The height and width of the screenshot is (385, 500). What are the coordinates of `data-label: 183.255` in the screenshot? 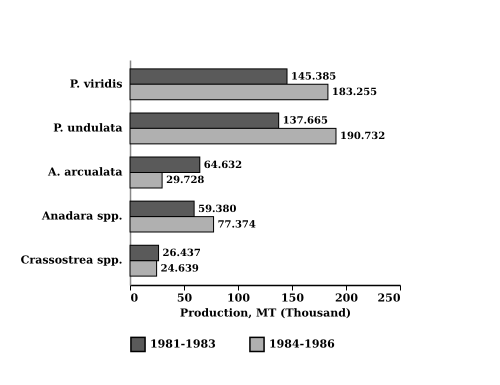 It's located at (355, 92).